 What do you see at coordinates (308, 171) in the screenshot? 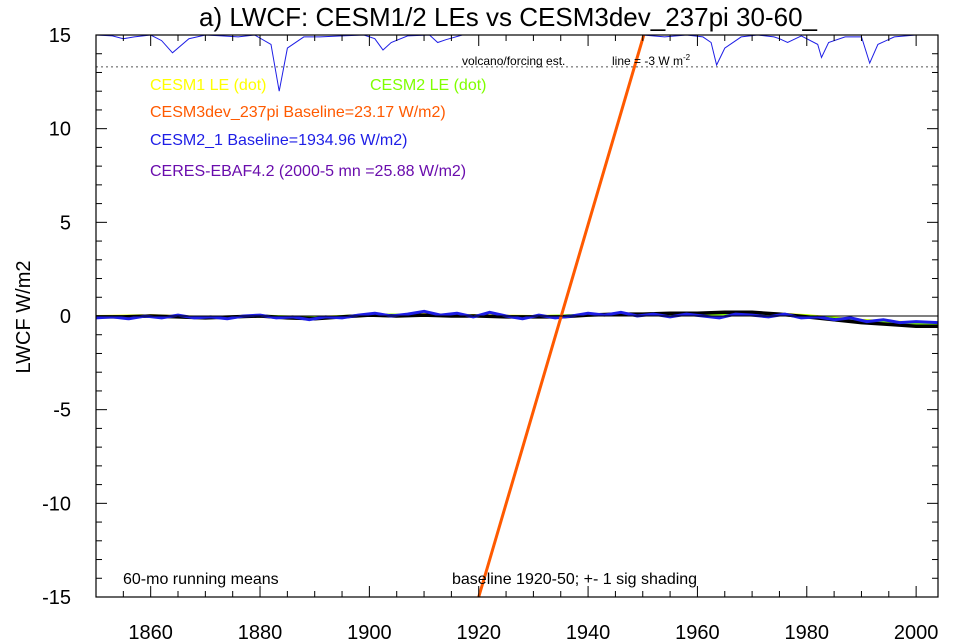
I see `legend-ceres-ebaf: CERES-EBAF4.2 (2000-5 mn =25.88 W/m2)` at bounding box center [308, 171].